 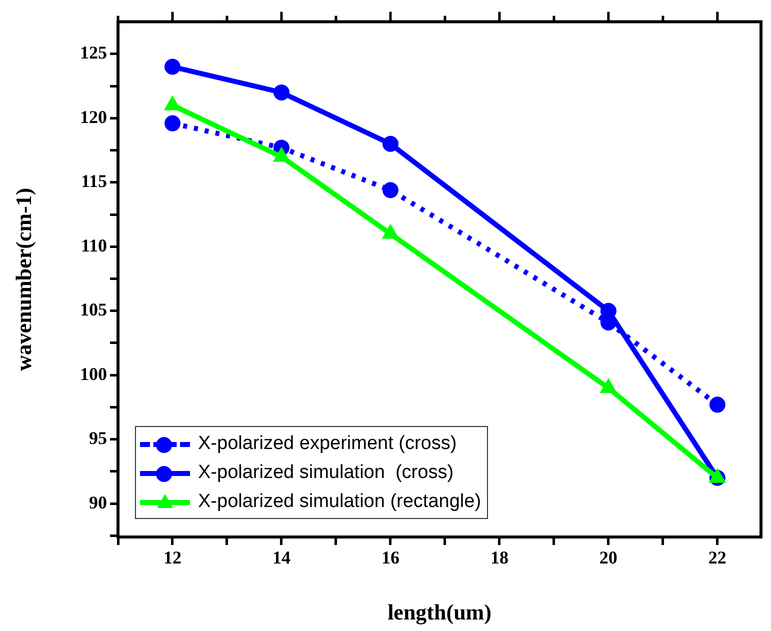 What do you see at coordinates (440, 611) in the screenshot?
I see `x-axis-title: length(um)` at bounding box center [440, 611].